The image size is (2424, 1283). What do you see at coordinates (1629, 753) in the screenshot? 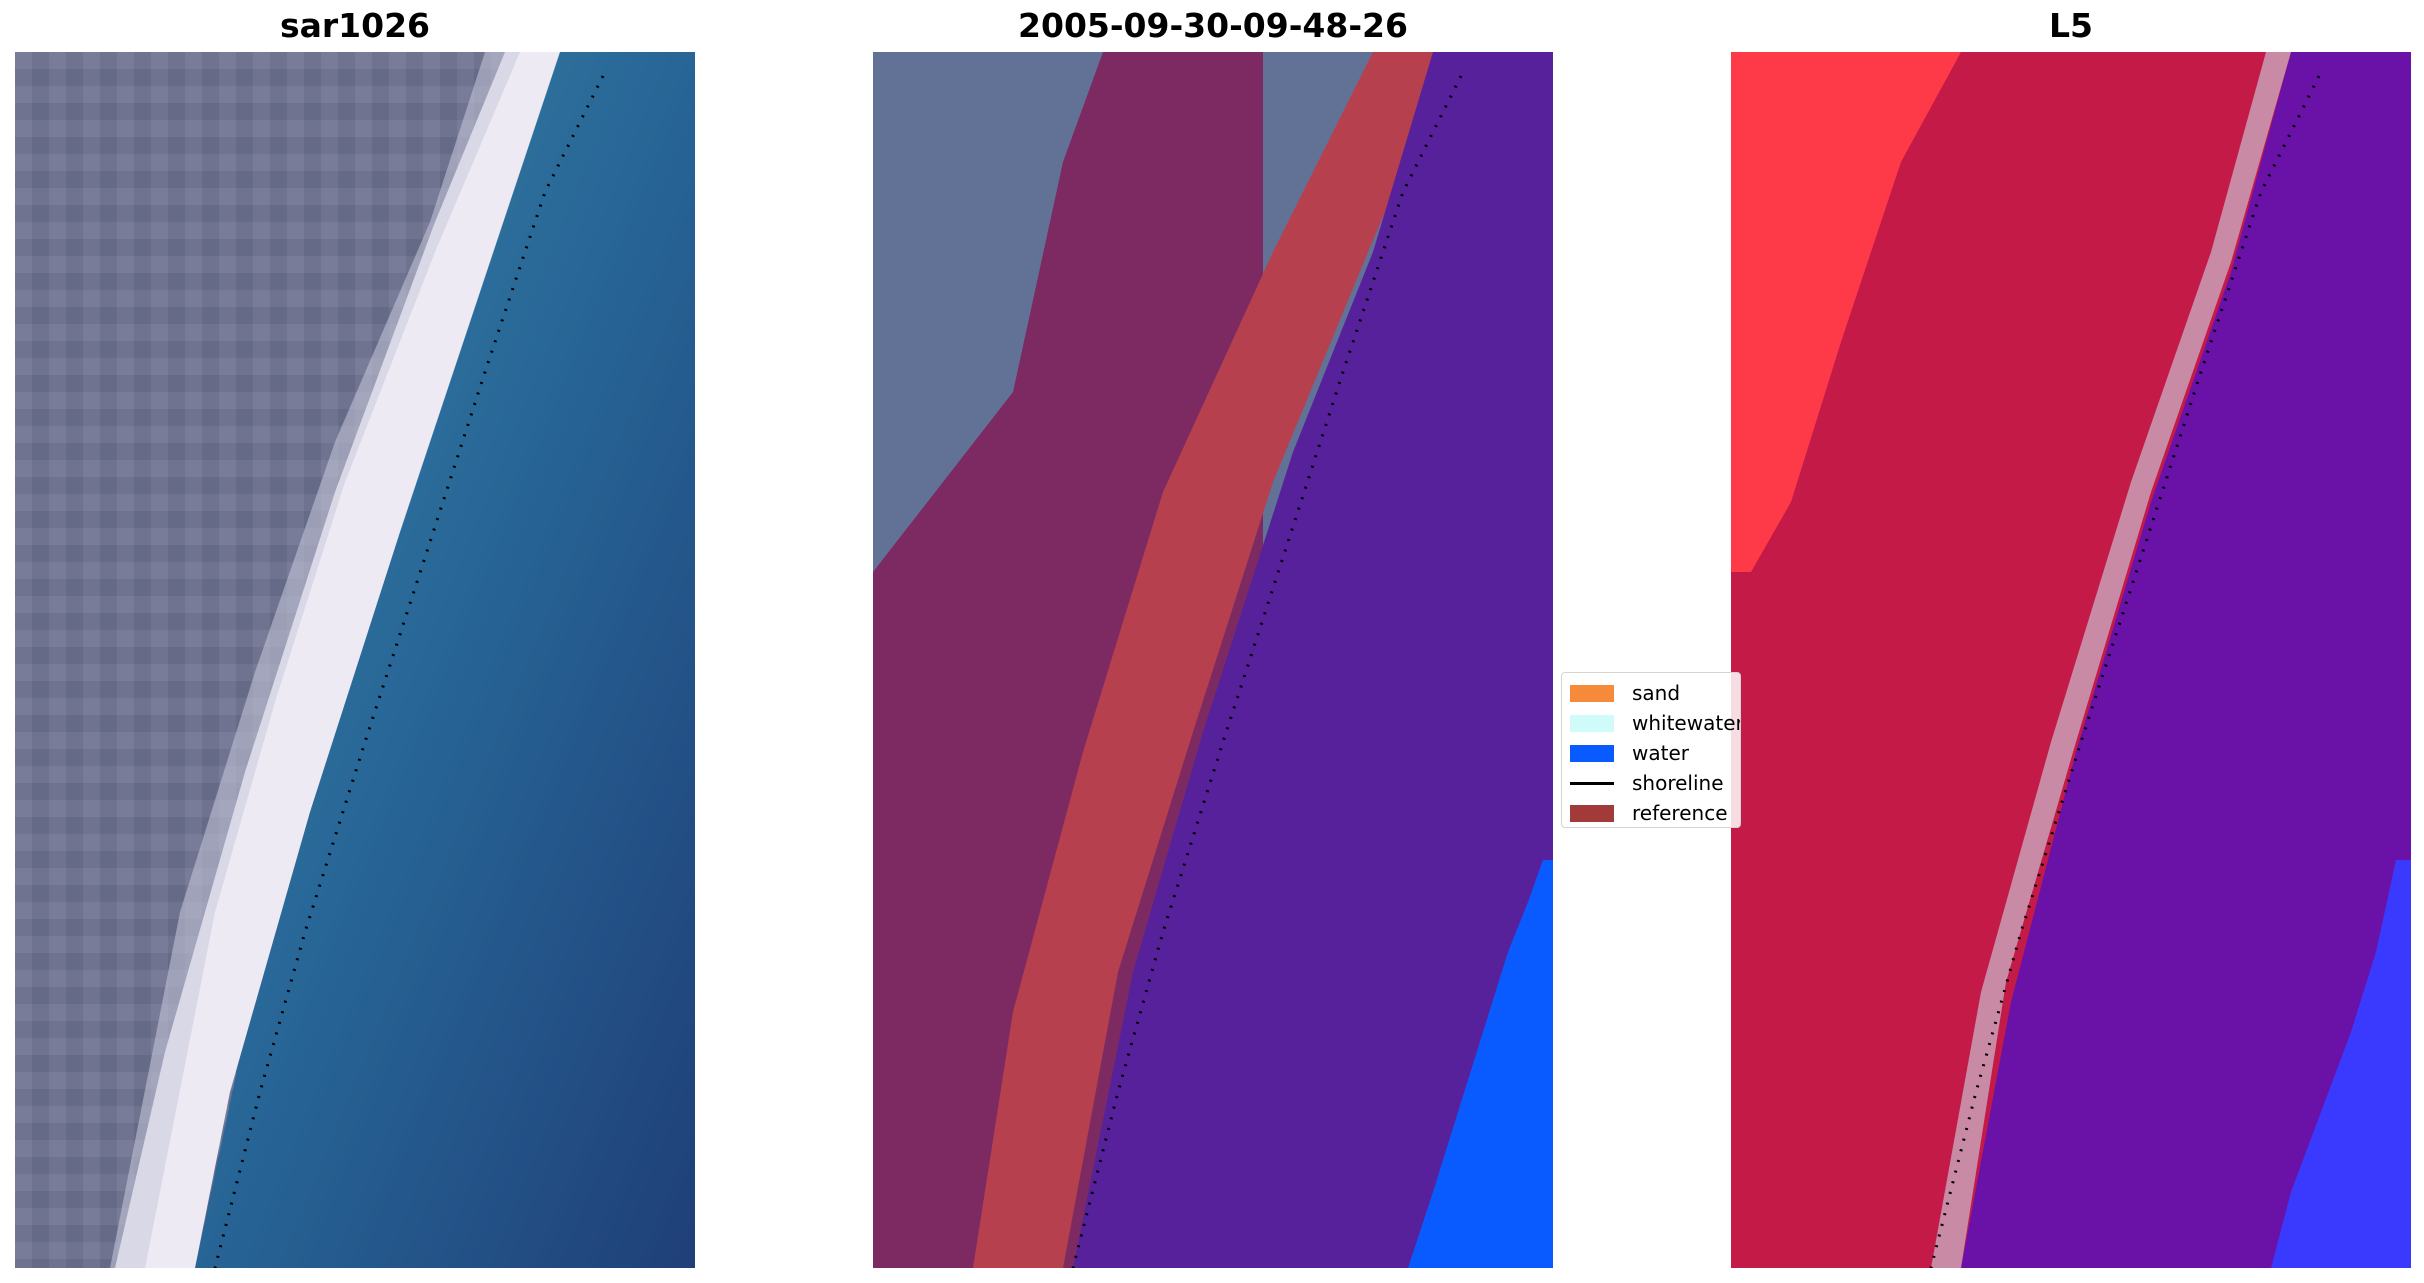
I see `legend-item-water: water` at bounding box center [1629, 753].